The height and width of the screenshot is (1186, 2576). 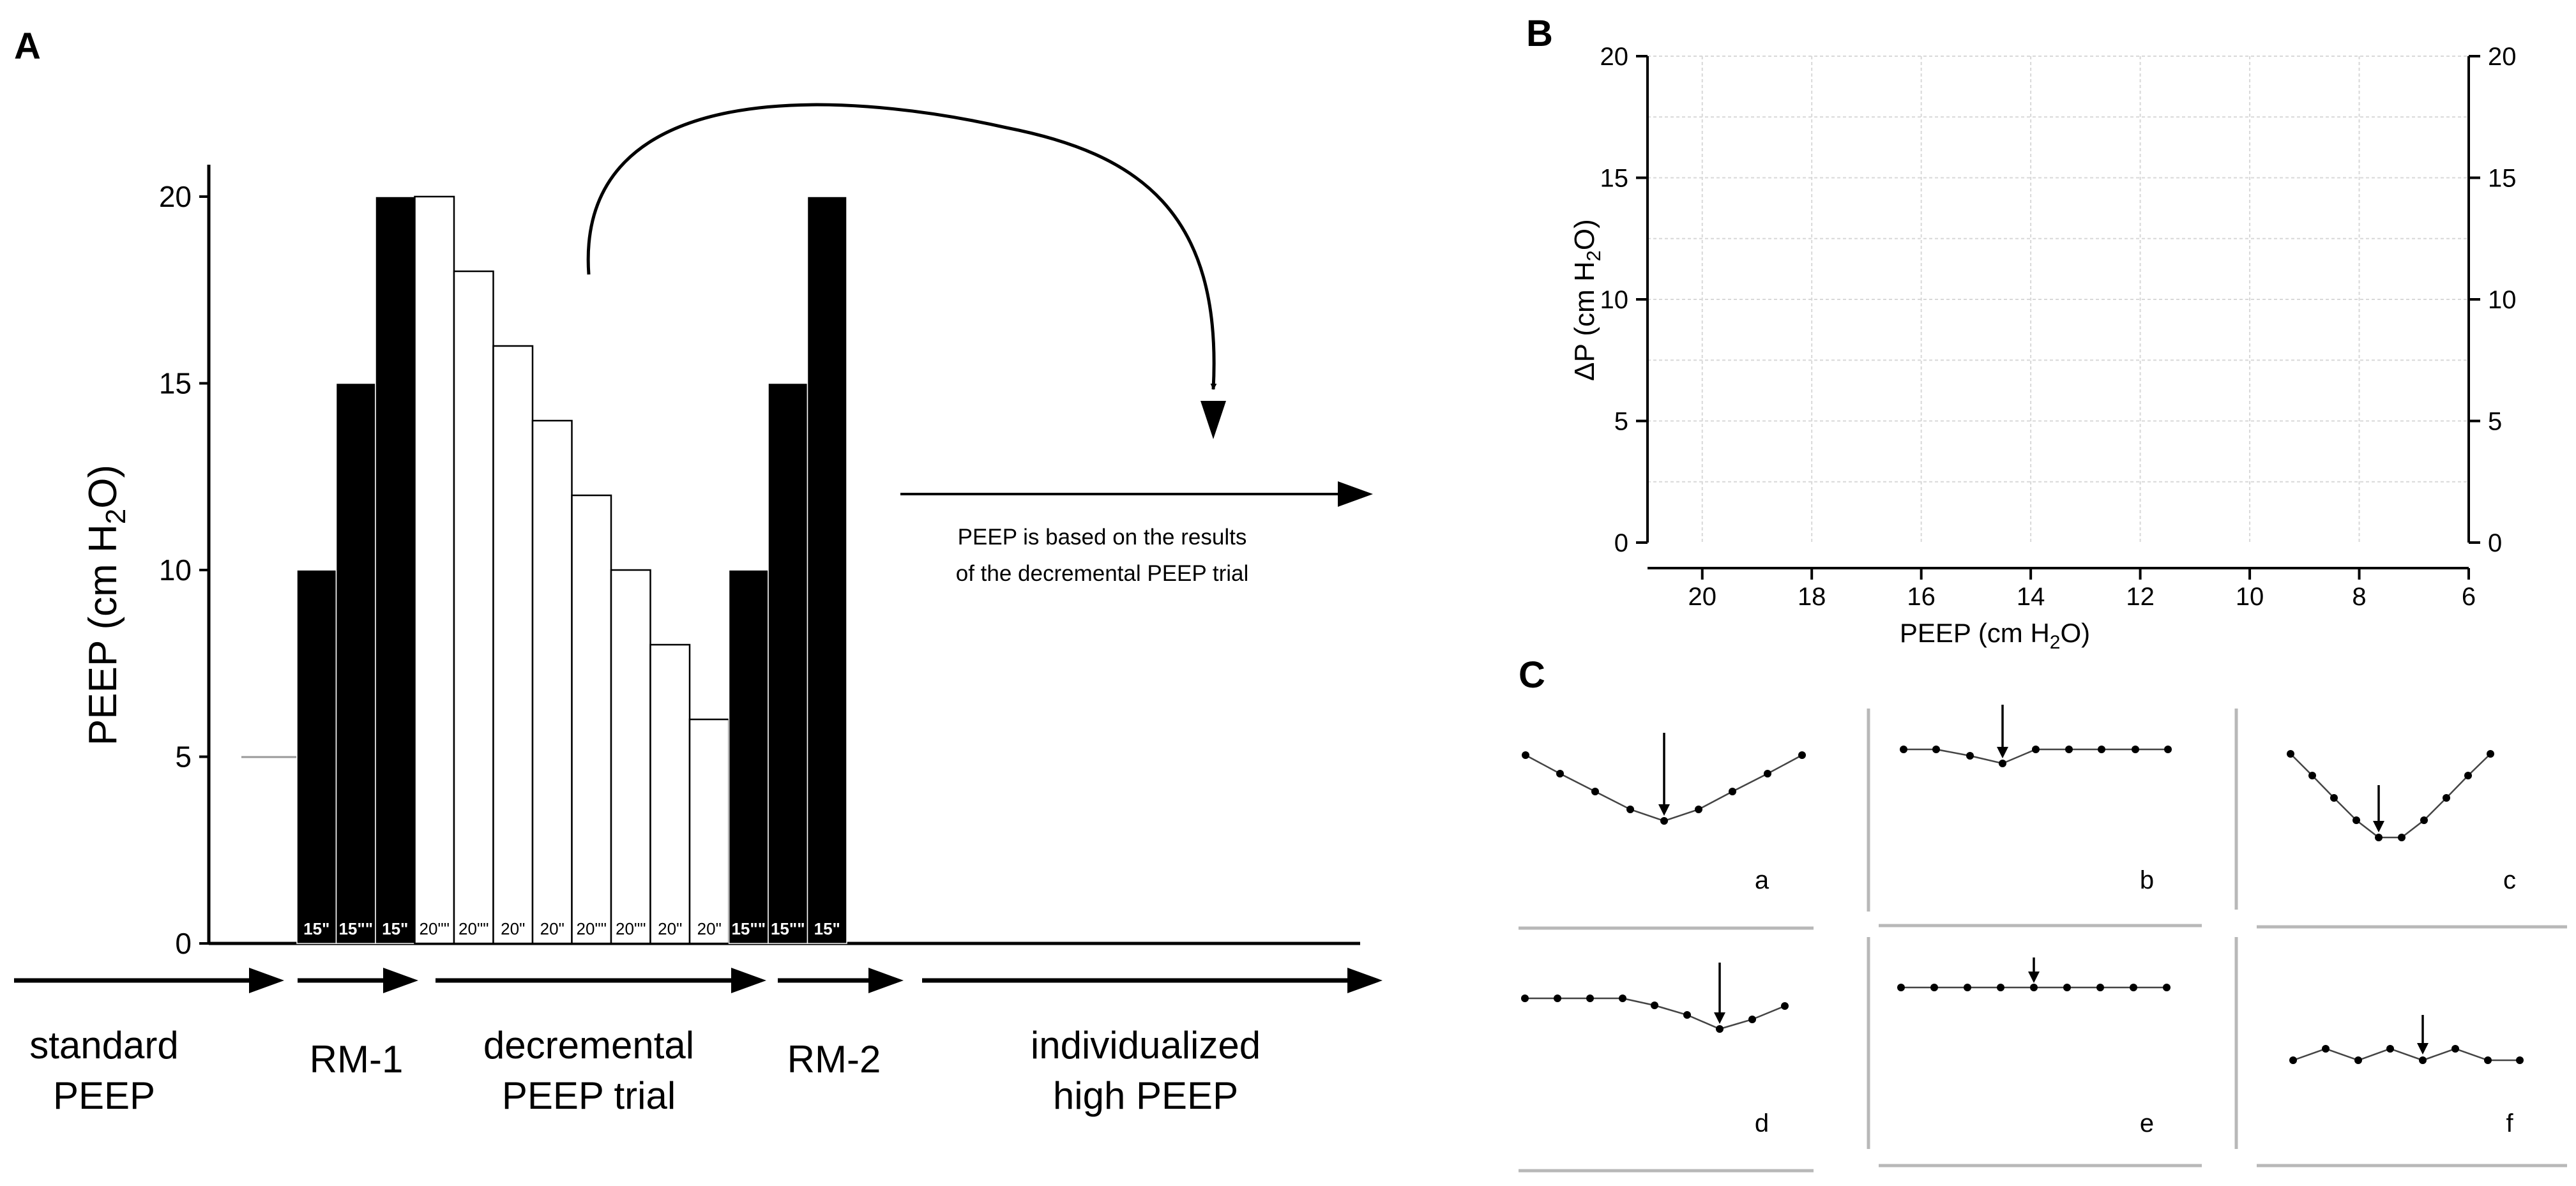 What do you see at coordinates (176, 570) in the screenshot?
I see `panel-a-y-tick-label-2: 10` at bounding box center [176, 570].